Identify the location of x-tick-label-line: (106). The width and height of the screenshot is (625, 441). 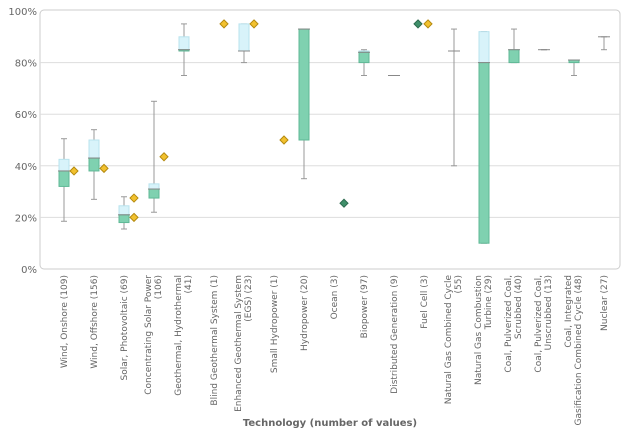
(159, 287).